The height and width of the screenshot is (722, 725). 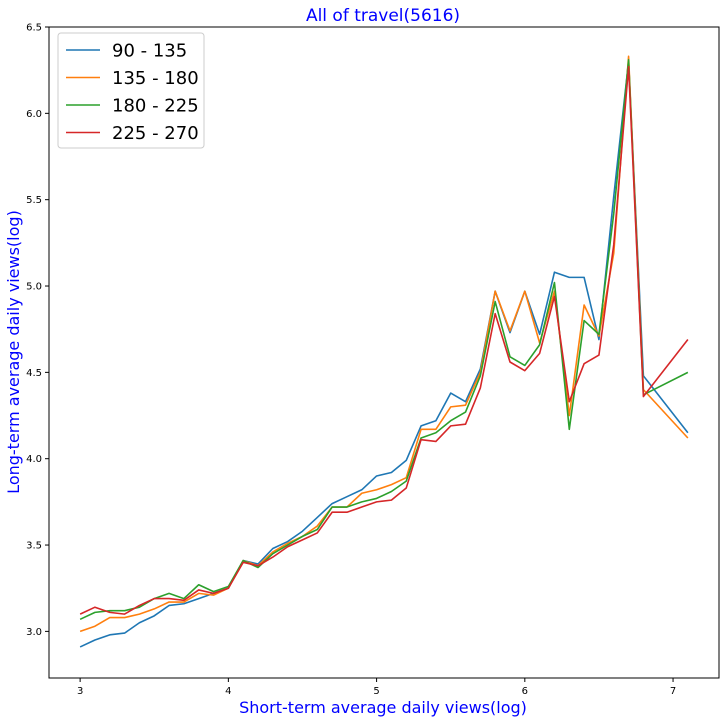 What do you see at coordinates (34, 373) in the screenshot?
I see `y-tick-label: 4.5` at bounding box center [34, 373].